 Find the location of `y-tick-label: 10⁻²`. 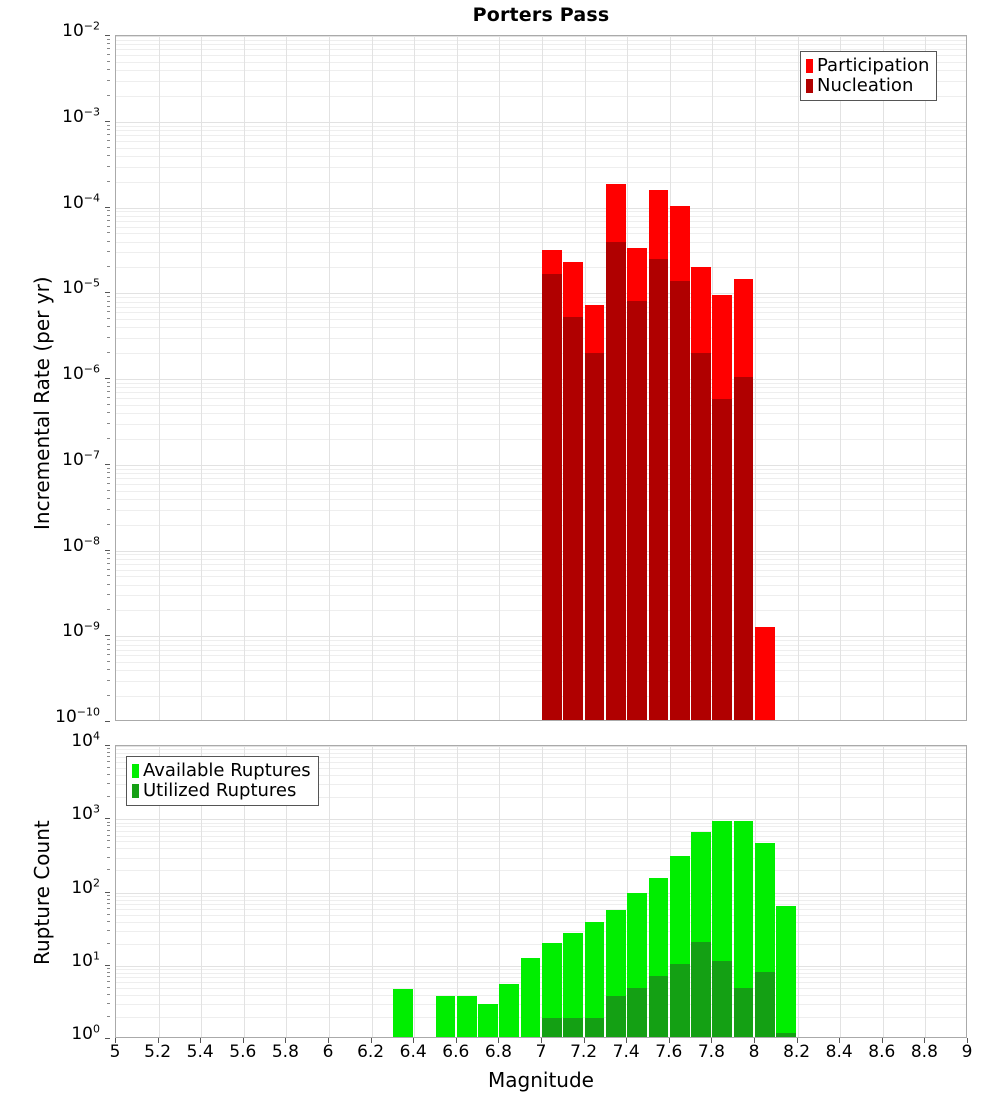

y-tick-label: 10⁻² is located at coordinates (81, 30).